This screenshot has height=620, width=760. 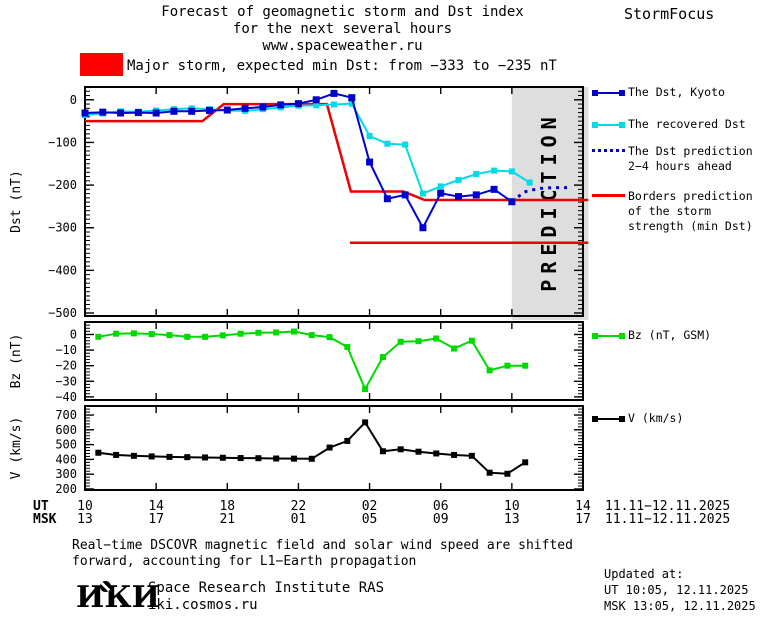 I want to click on legend-dst-kyoto-label: The Dst, Kyoto, so click(x=676, y=92).